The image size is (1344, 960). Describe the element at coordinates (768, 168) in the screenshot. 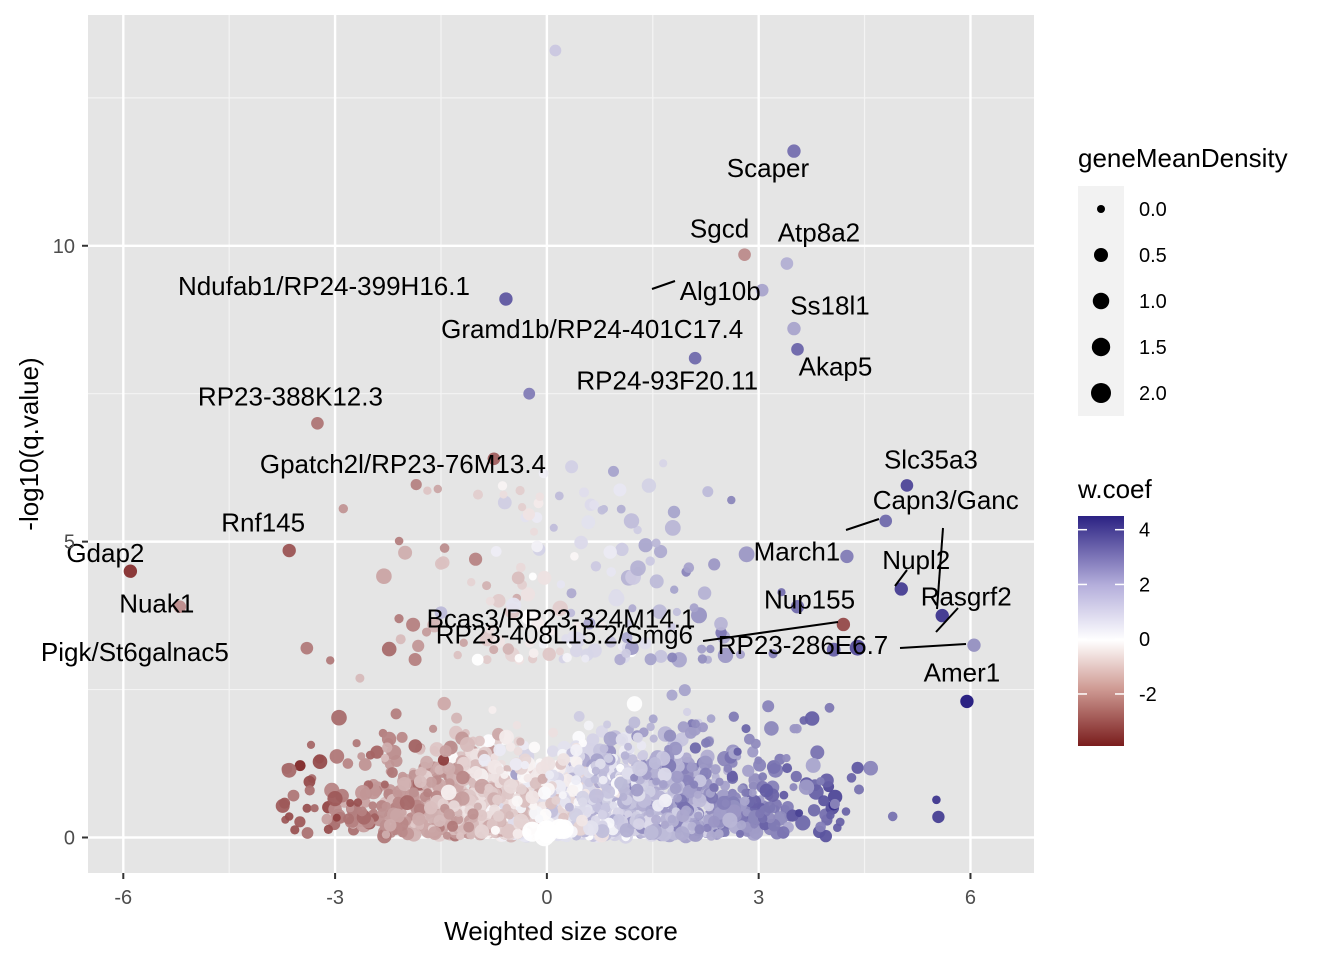

I see `gene-label: Scaper` at that location.